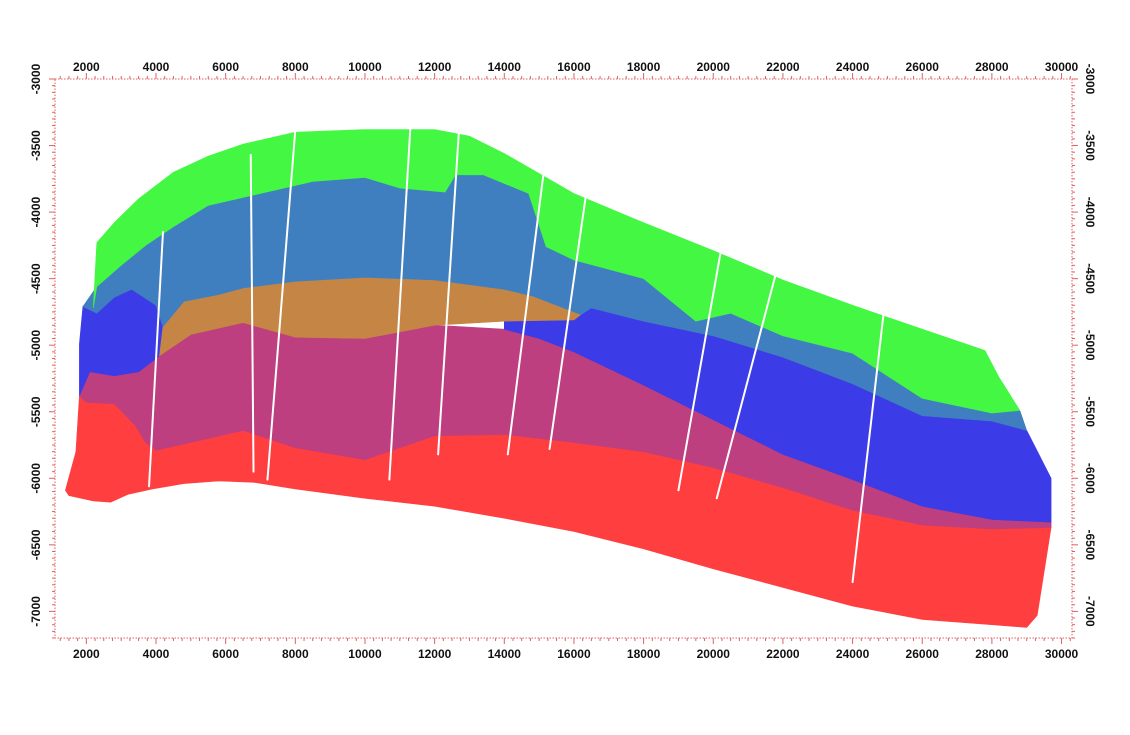 This screenshot has height=735, width=1130. I want to click on y-tick-label-right: -7000, so click(1090, 611).